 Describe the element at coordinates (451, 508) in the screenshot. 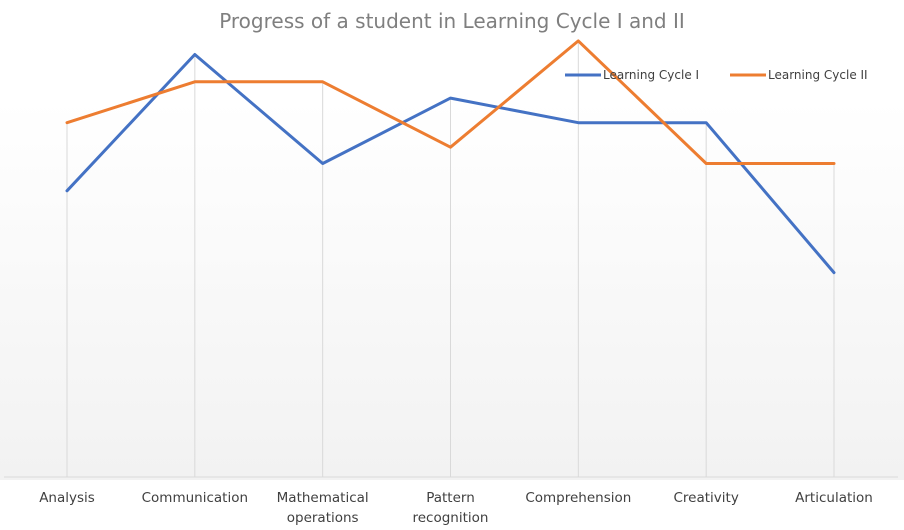

I see `x-tick-label: Pattern recognition` at that location.